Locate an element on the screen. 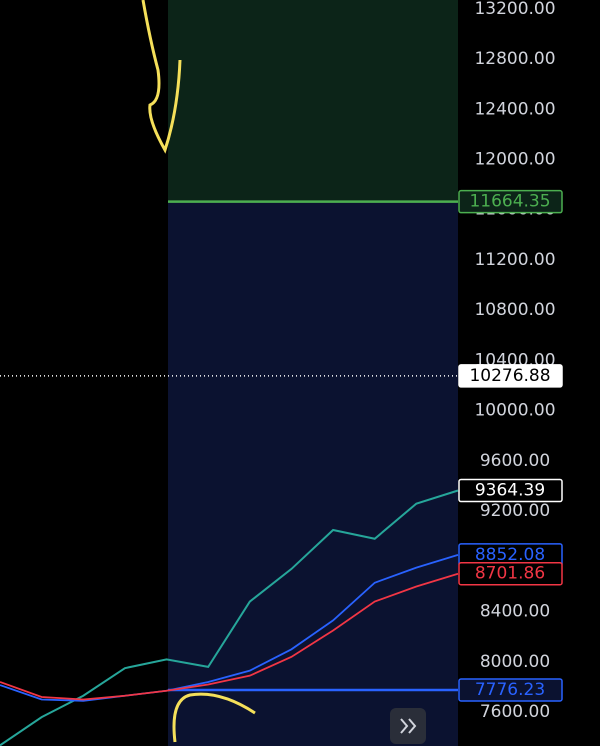 This screenshot has width=600, height=746. y-tick-label: 12000.00 is located at coordinates (514, 159).